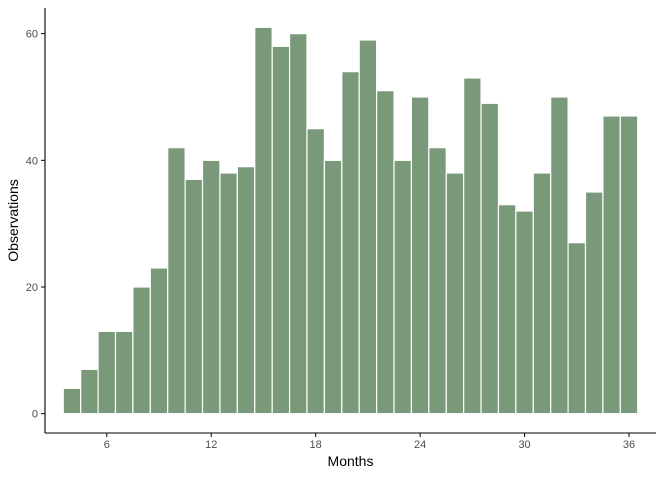 This screenshot has width=664, height=480. Describe the element at coordinates (629, 445) in the screenshot. I see `x-tick-label-36: 36` at that location.